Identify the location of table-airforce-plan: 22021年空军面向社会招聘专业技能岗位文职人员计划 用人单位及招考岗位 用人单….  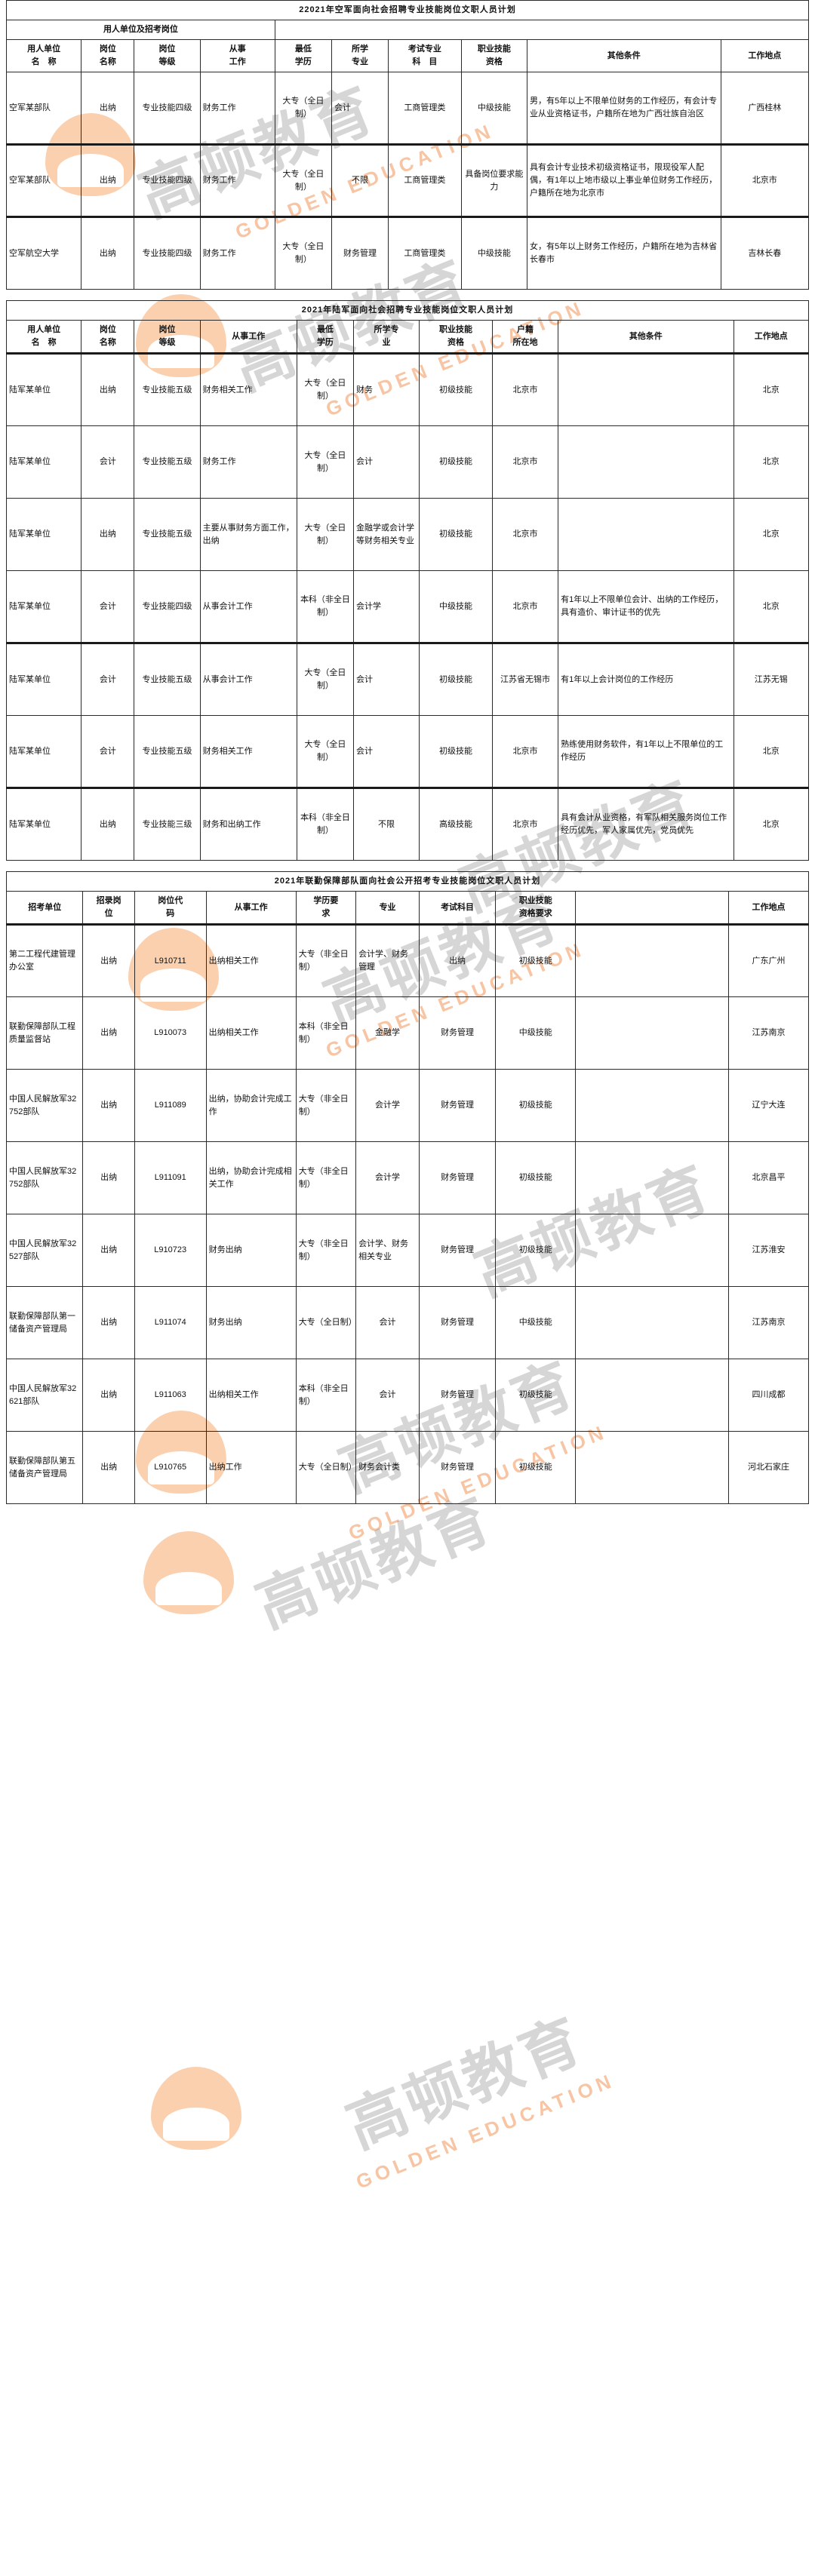
(407, 145).